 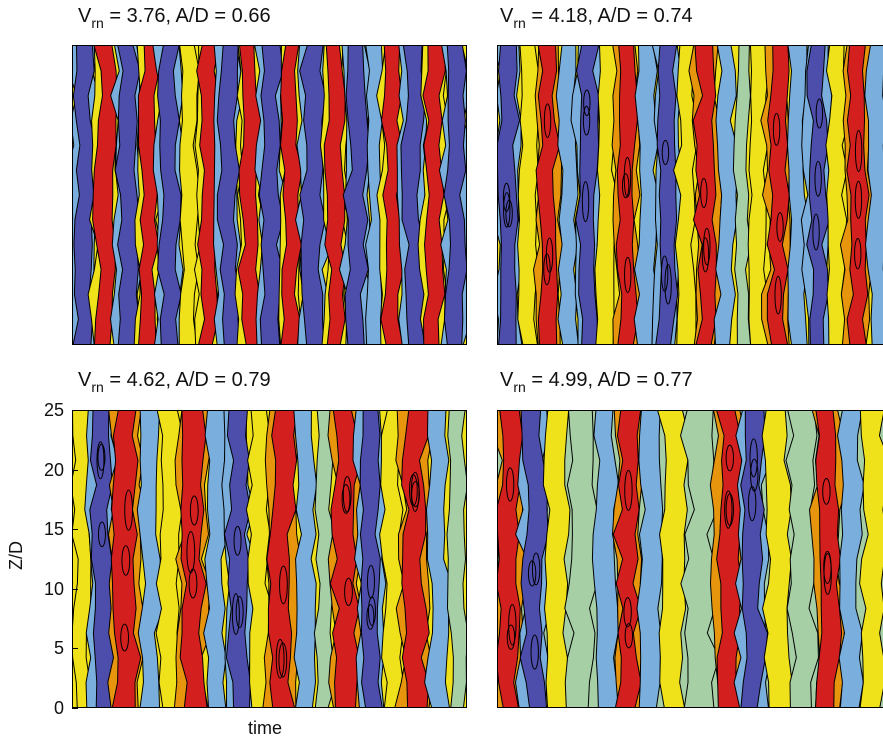 What do you see at coordinates (53, 410) in the screenshot?
I see `y-tick-label: 25` at bounding box center [53, 410].